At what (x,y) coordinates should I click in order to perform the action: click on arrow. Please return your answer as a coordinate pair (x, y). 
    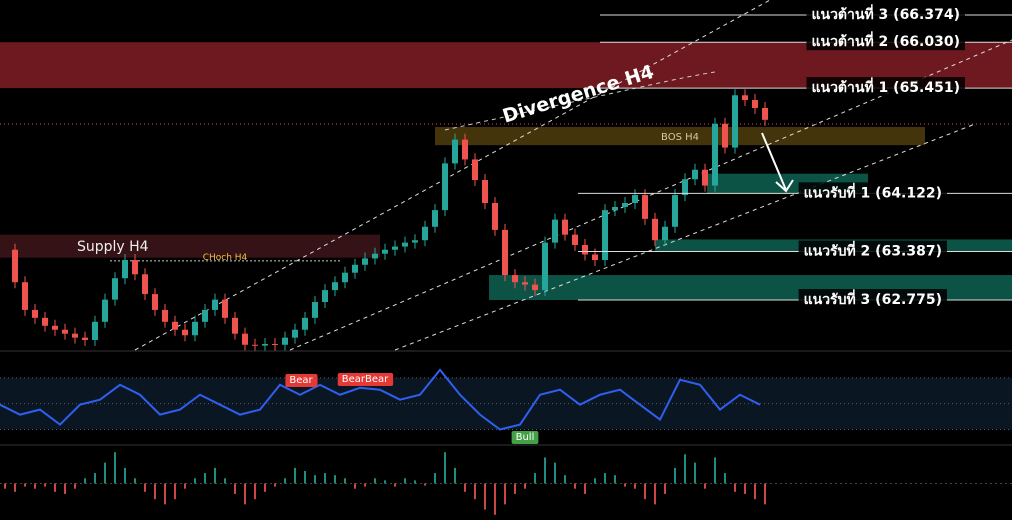
    Looking at the image, I should click on (777, 162).